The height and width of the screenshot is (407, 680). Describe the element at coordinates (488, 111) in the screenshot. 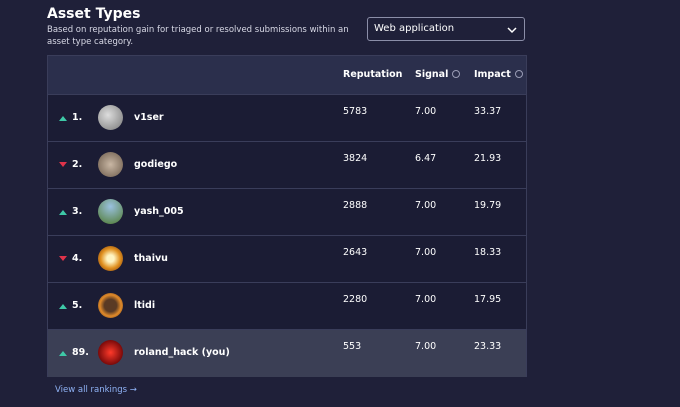

I see `cell-value: 33.37` at that location.